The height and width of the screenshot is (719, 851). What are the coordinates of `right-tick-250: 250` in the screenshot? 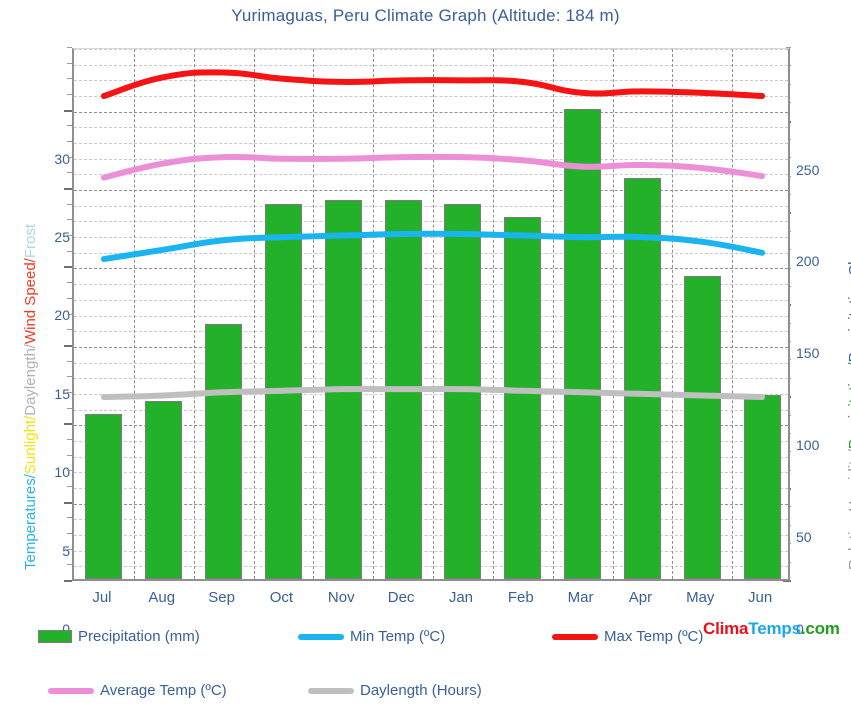 It's located at (808, 169).